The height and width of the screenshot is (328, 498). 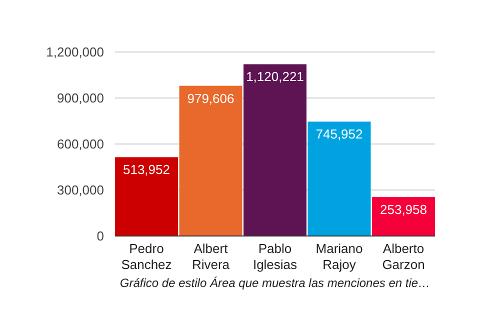 What do you see at coordinates (100, 236) in the screenshot?
I see `y-tick-label: 0` at bounding box center [100, 236].